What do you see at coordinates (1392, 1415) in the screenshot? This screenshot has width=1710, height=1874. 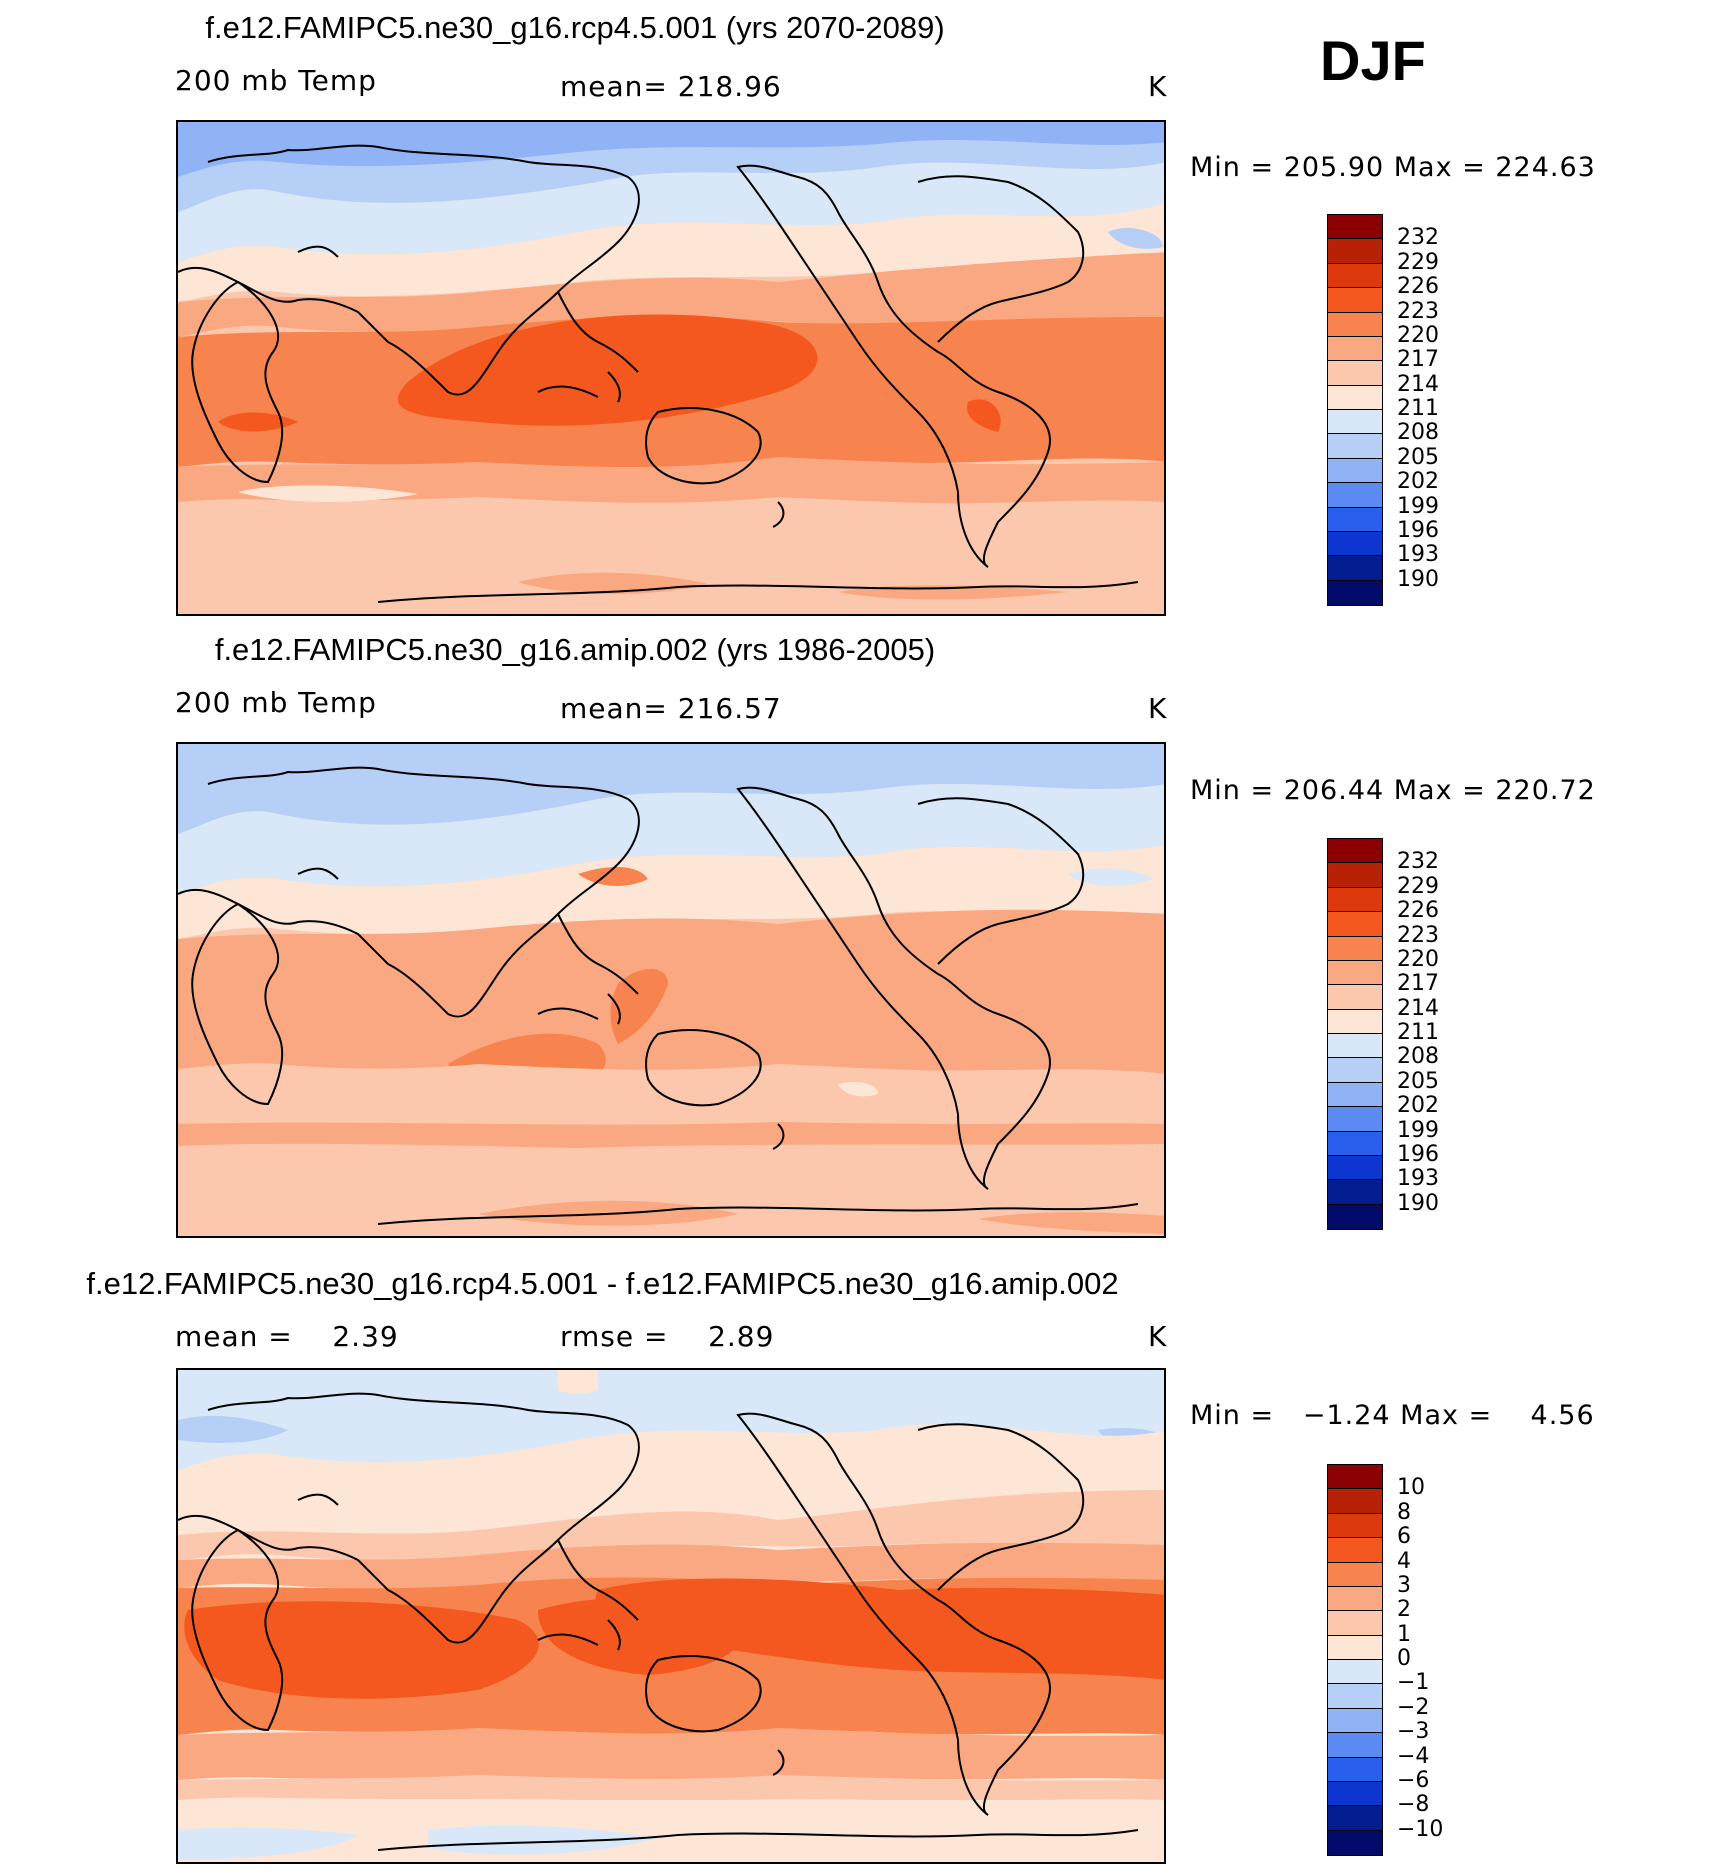 I see `panel-3-minmax-label: Min = −1.24 Max = 4.56` at bounding box center [1392, 1415].